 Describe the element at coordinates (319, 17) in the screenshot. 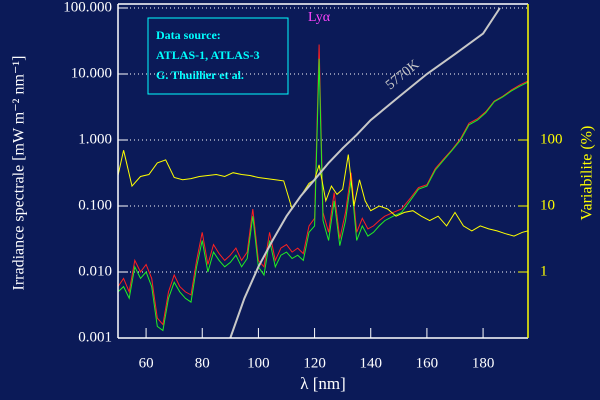

I see `annotation: Lyα` at that location.